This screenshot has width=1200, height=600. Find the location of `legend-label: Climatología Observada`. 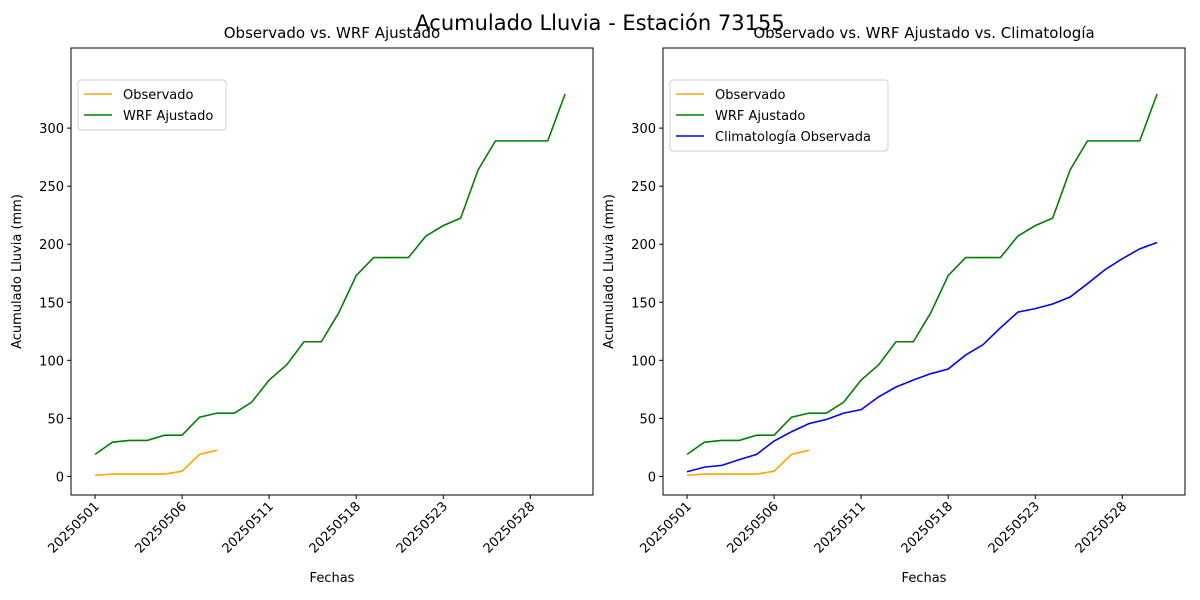

legend-label: Climatología Observada is located at coordinates (793, 137).